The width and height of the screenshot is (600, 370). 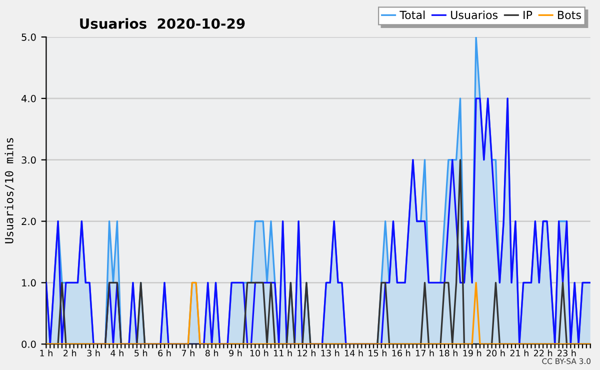 What do you see at coordinates (401, 353) in the screenshot?
I see `x-tick-label: 16 h` at bounding box center [401, 353].